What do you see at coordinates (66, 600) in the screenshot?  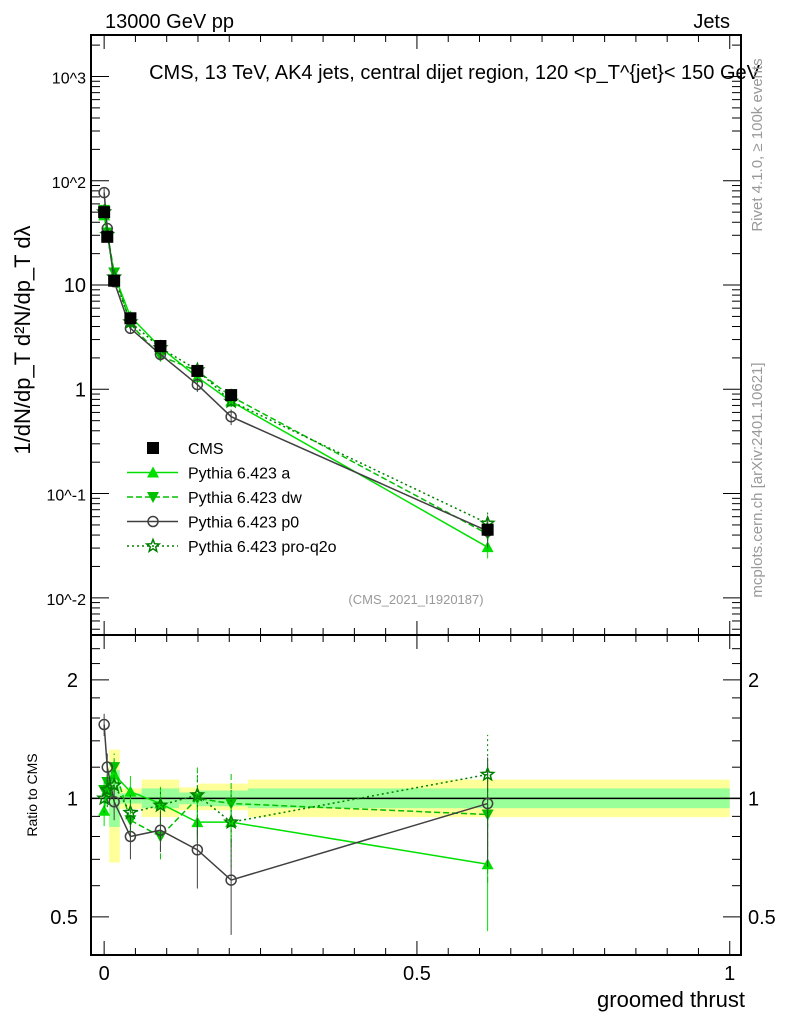 I see `y-tick-label: 10^-2` at bounding box center [66, 600].